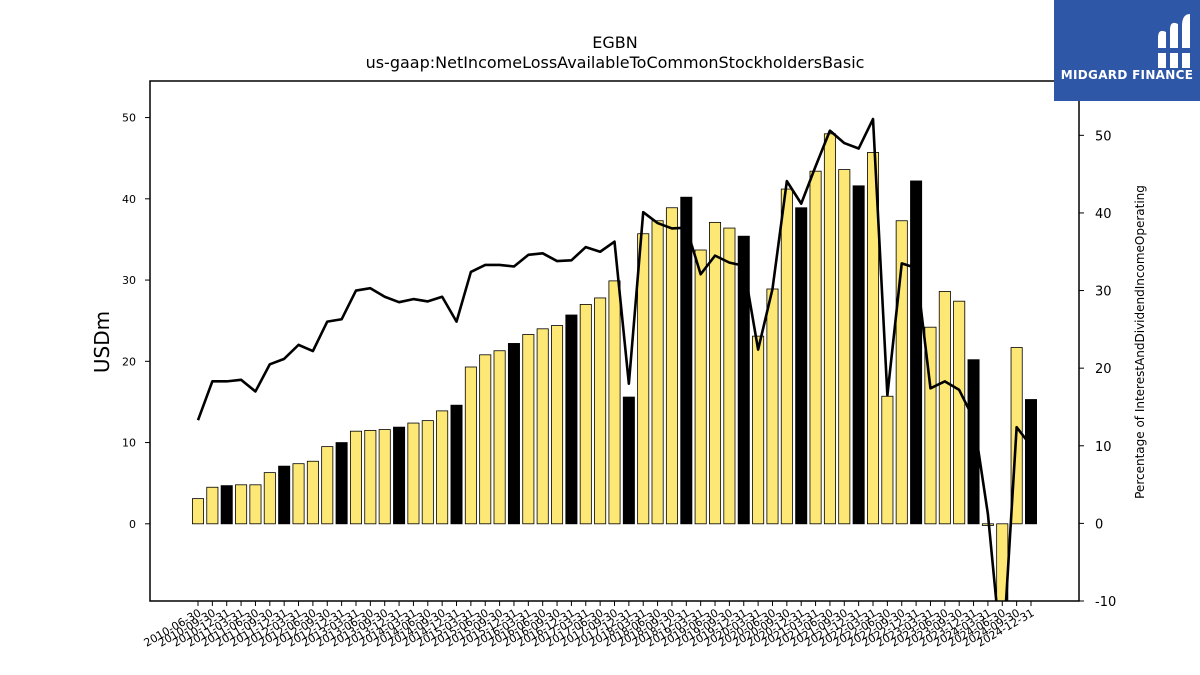  I want to click on y-tick-label: 30, so click(129, 280).